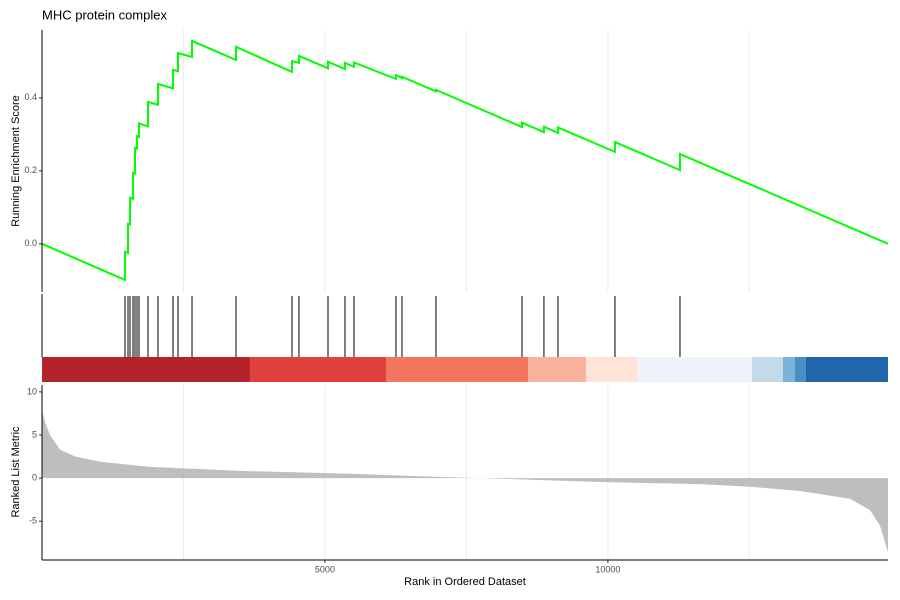 Image resolution: width=900 pixels, height=600 pixels. Describe the element at coordinates (30, 170) in the screenshot. I see `y-tick-label: 0.2` at that location.